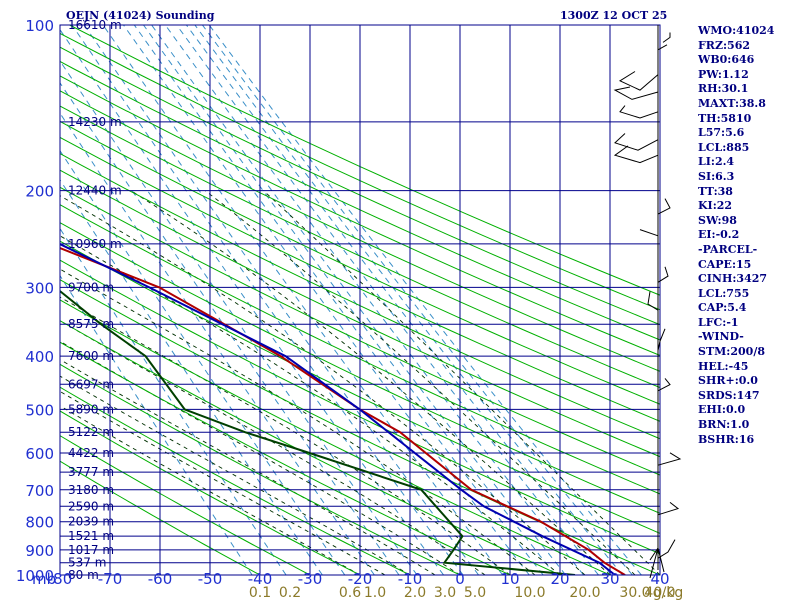  I want to click on mixing-ratio-label: 2.0, so click(415, 592).